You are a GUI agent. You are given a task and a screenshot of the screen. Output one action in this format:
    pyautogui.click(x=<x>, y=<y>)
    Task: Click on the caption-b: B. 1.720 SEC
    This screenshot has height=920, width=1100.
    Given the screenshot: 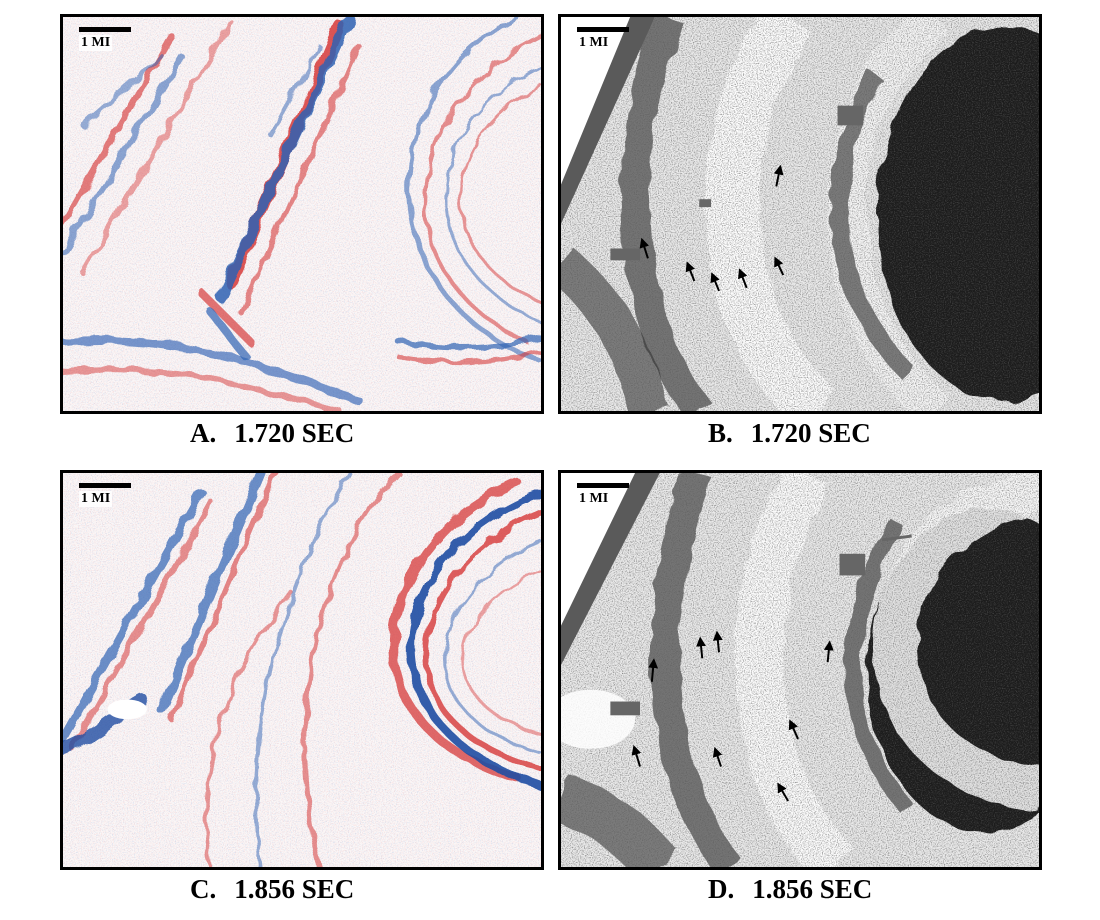 What is the action you would take?
    pyautogui.click(x=789, y=433)
    